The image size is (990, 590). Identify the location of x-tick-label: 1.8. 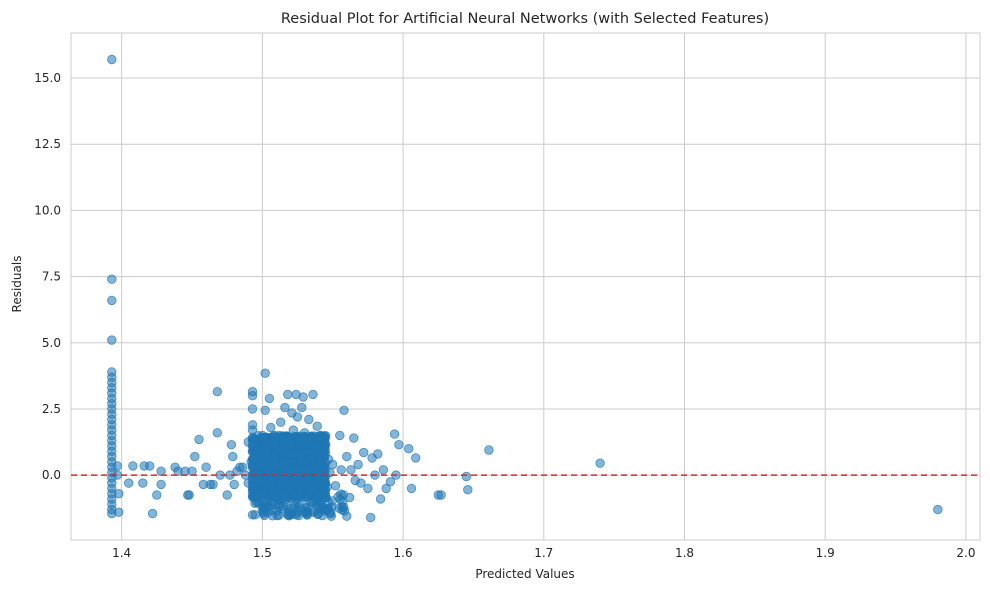
(684, 553).